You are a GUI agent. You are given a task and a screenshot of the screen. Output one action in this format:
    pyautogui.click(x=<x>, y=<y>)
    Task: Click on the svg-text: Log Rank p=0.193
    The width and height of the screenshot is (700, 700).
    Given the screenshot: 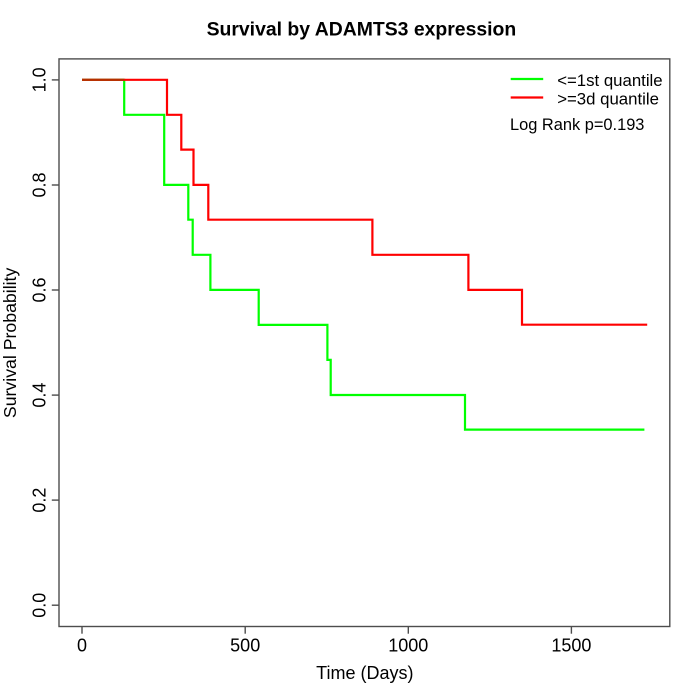 What is the action you would take?
    pyautogui.click(x=577, y=125)
    